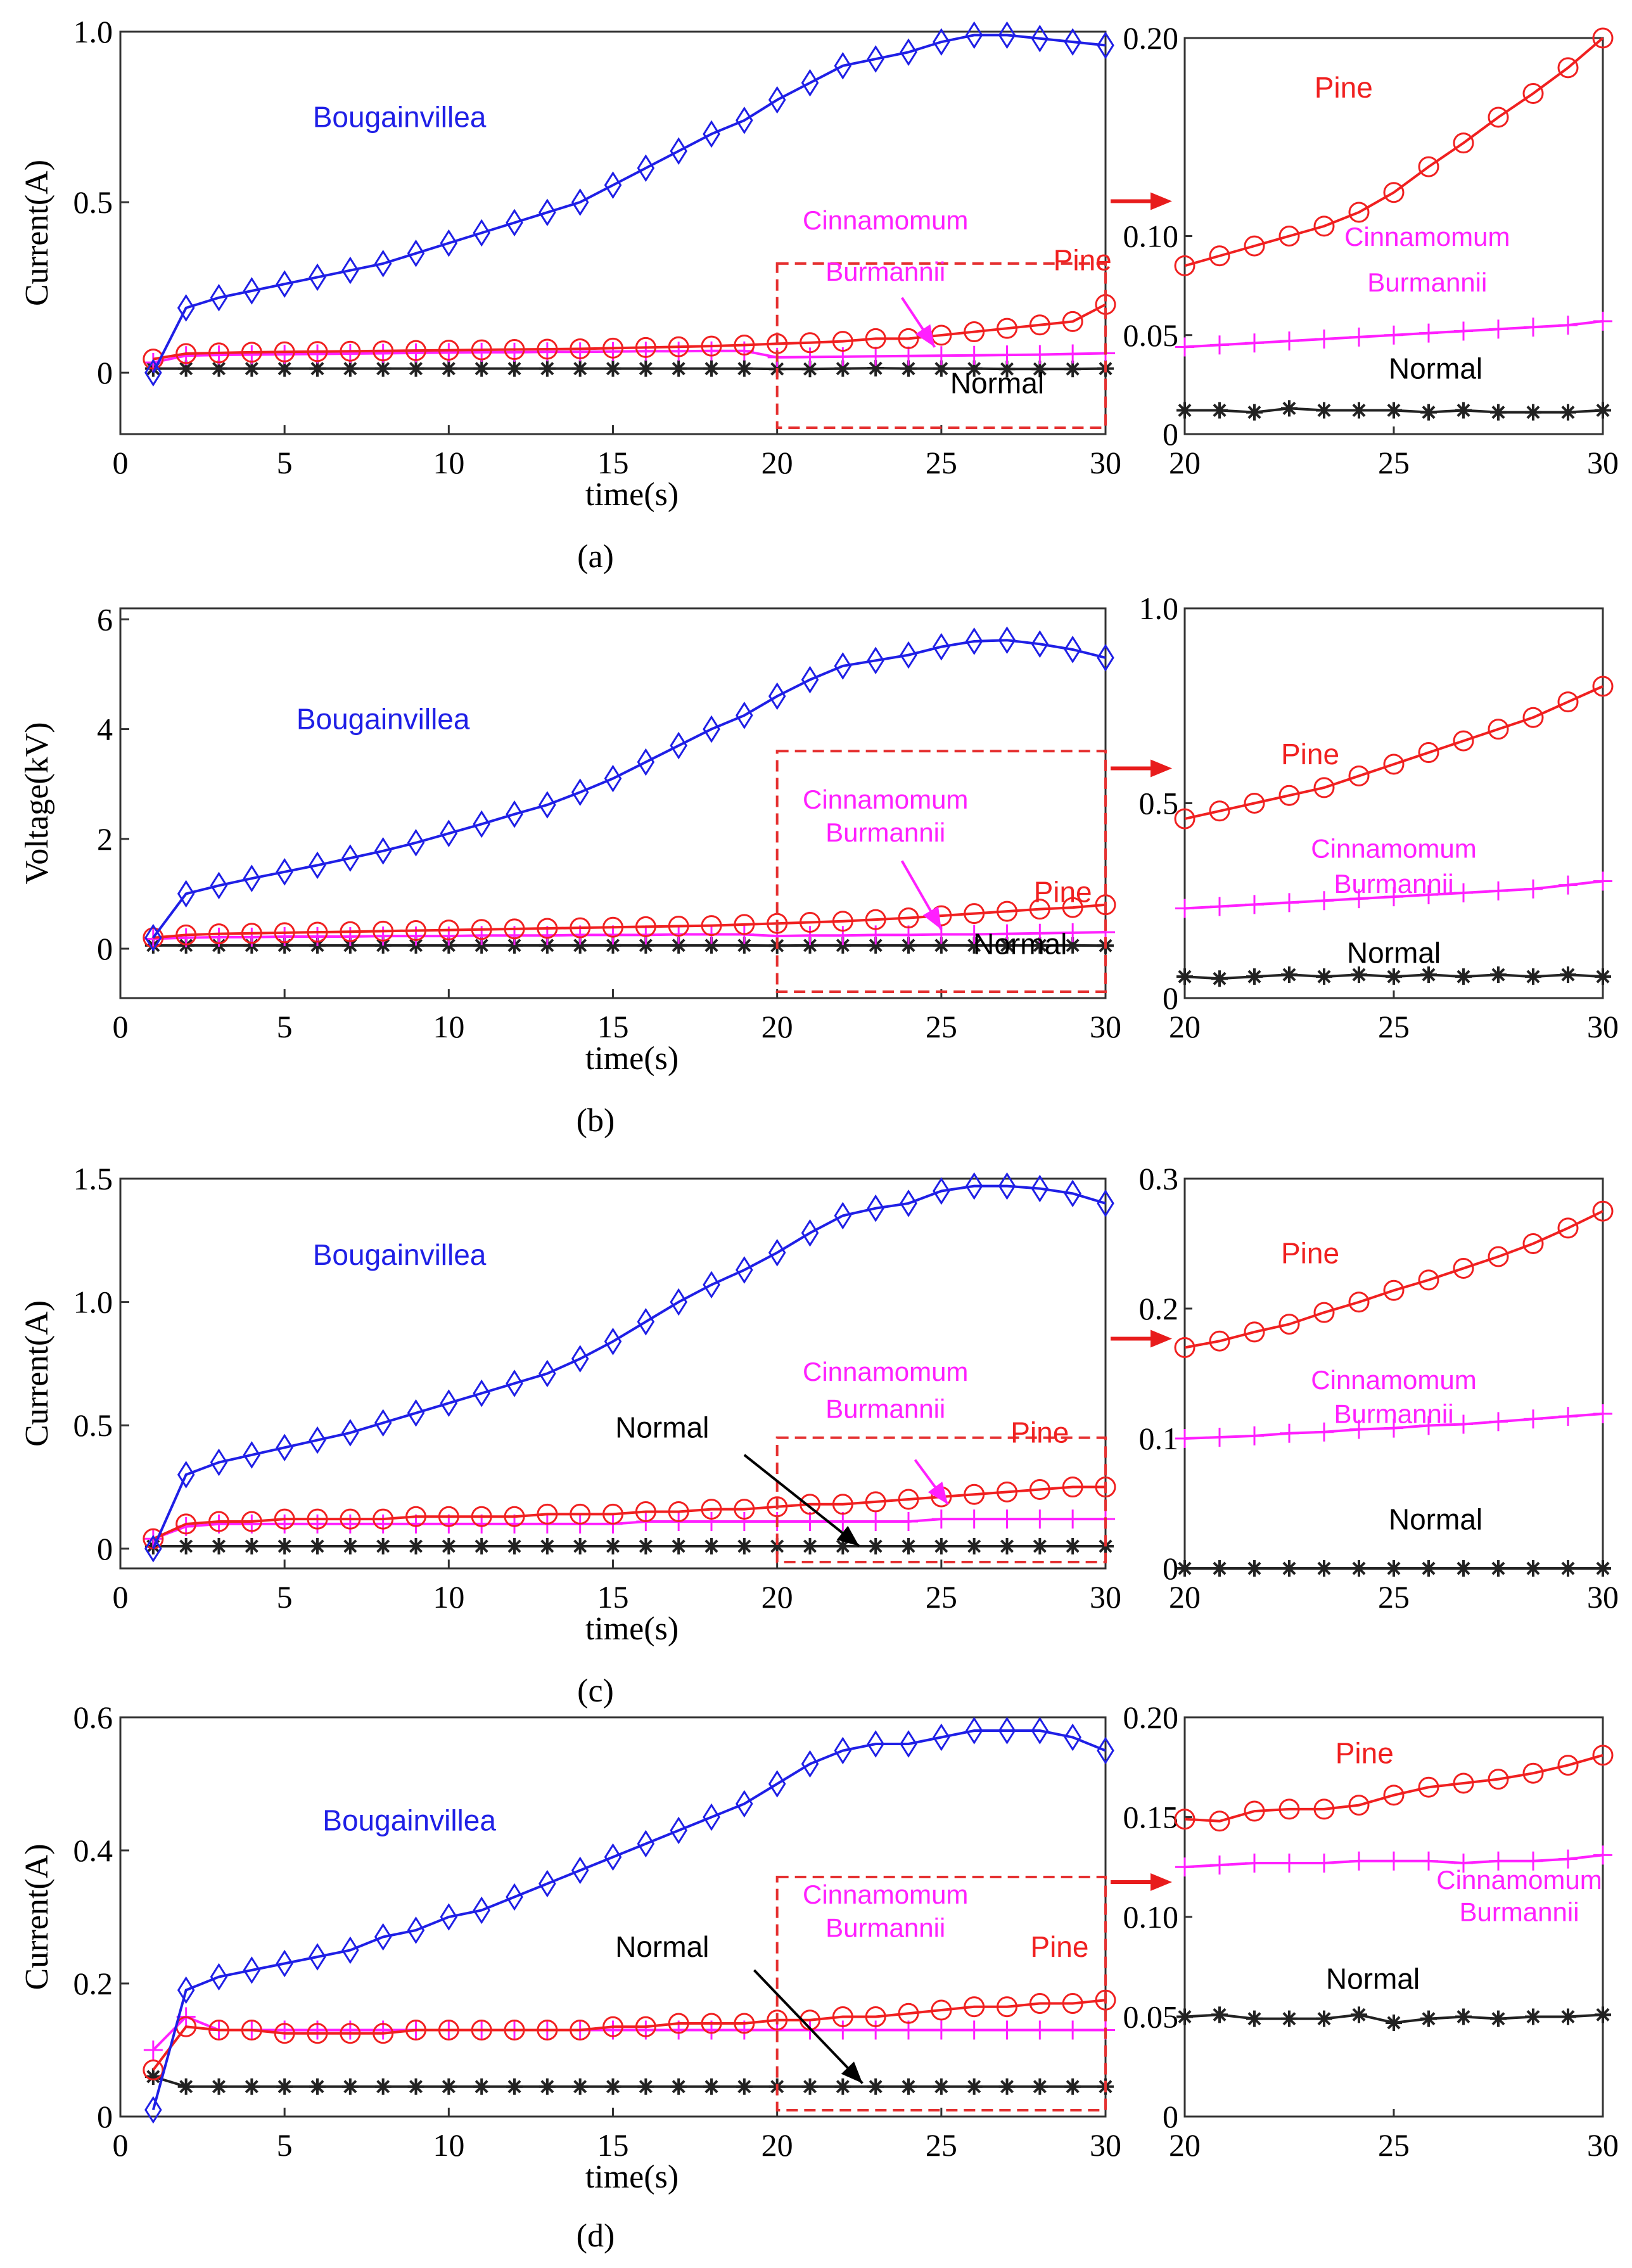 Image resolution: width=1632 pixels, height=2268 pixels. I want to click on x-tick-label: 10, so click(448, 1597).